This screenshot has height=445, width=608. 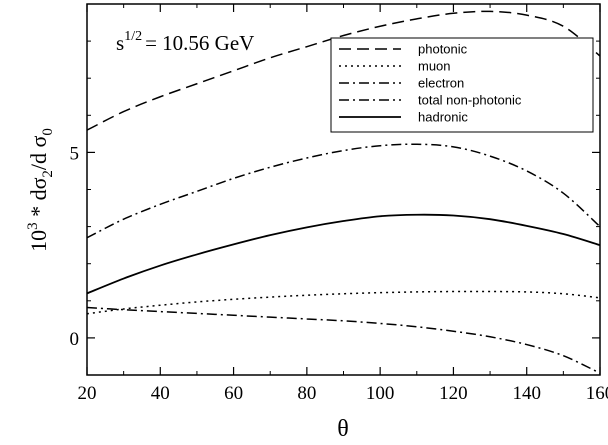 I want to click on x-axis-title: θ, so click(x=343, y=429).